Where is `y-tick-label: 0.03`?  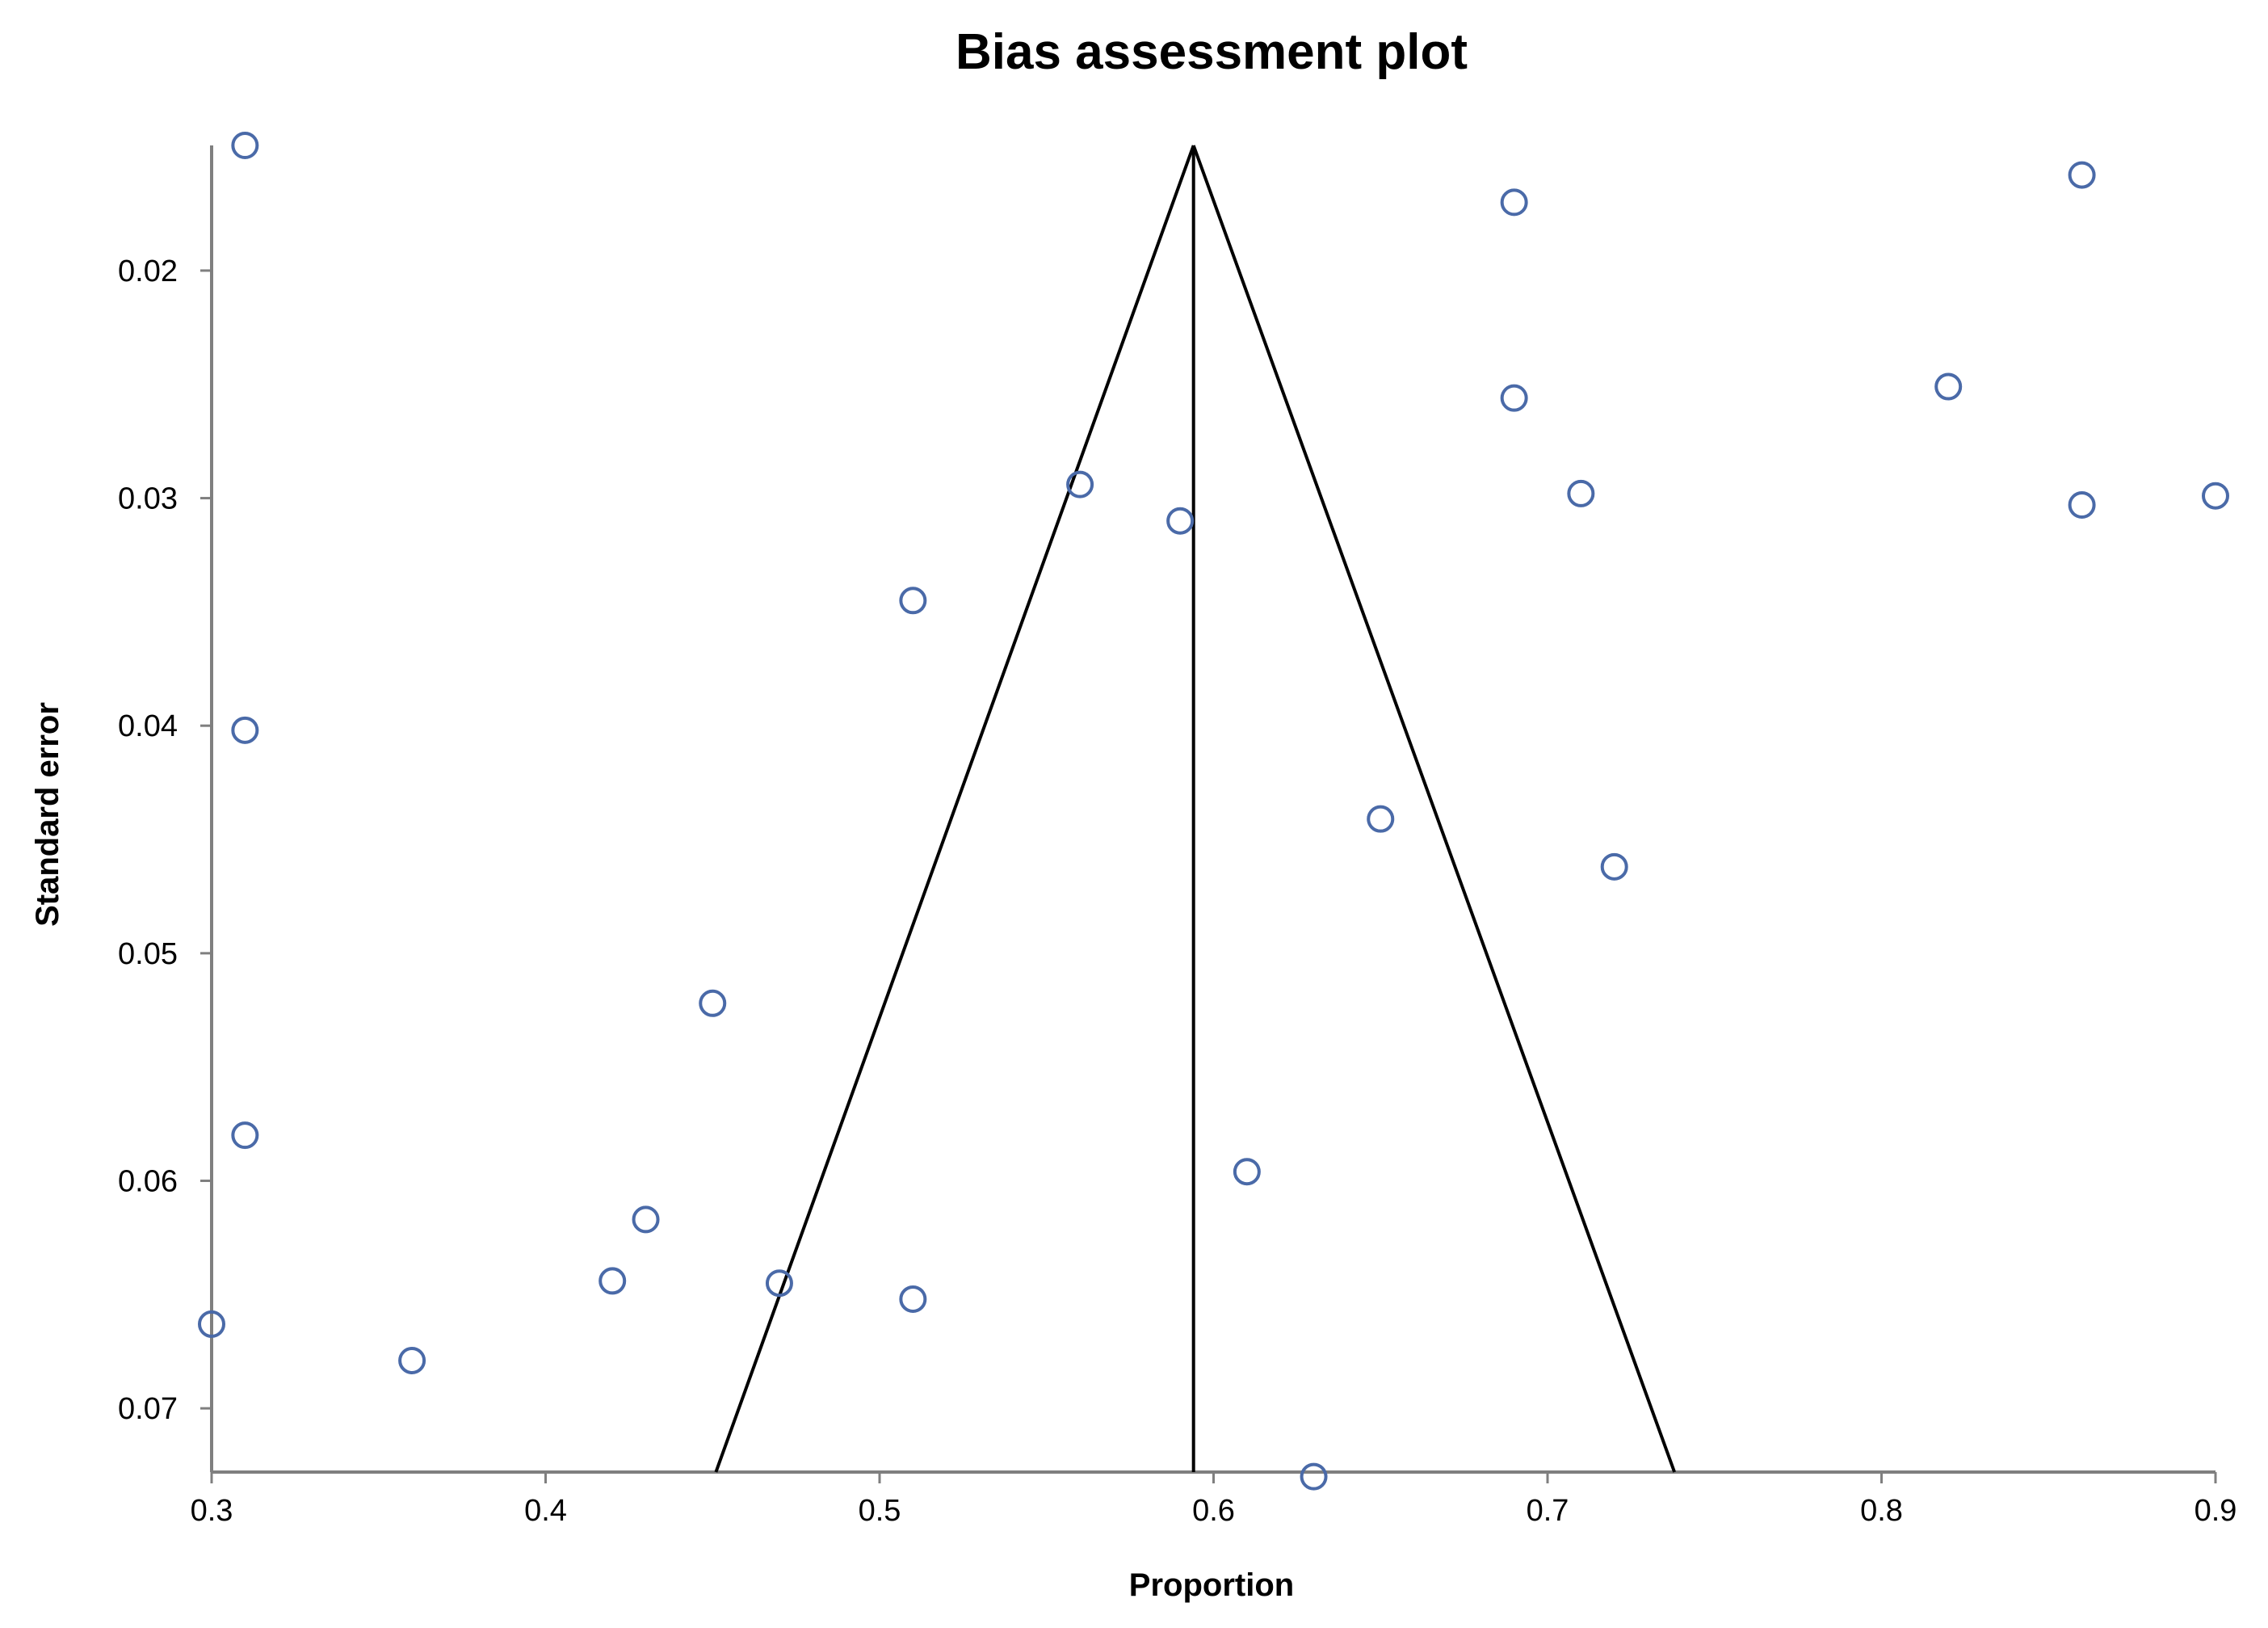 y-tick-label: 0.03 is located at coordinates (148, 499).